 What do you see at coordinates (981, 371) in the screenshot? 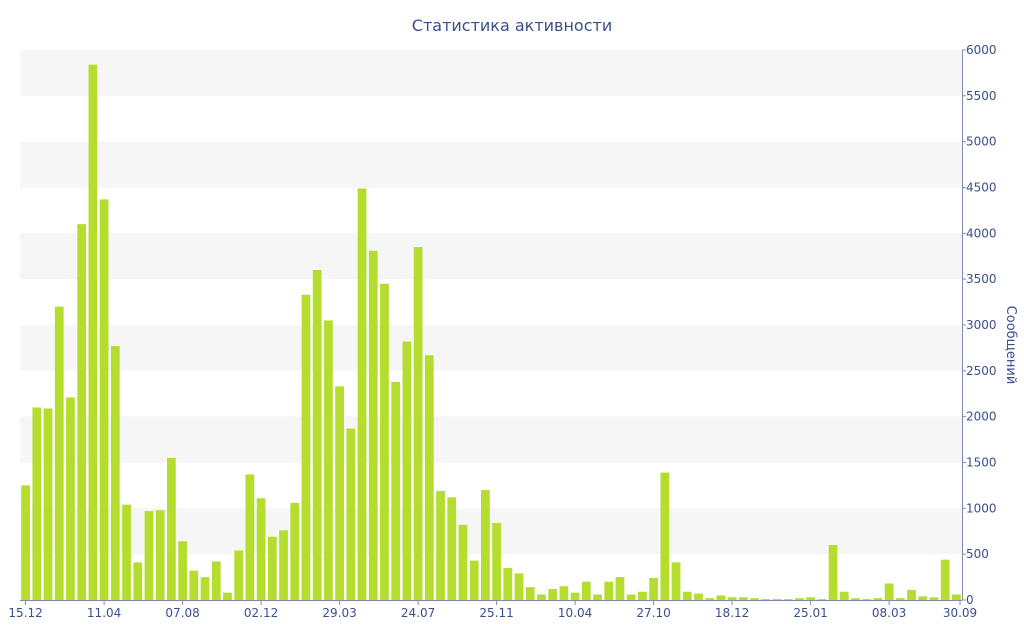
I see `y-tick-label: 2500` at bounding box center [981, 371].